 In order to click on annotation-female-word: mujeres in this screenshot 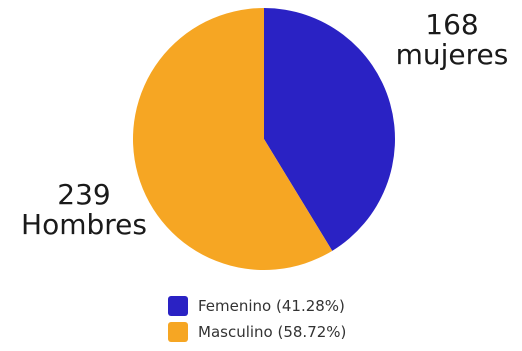, I will do `click(452, 54)`.